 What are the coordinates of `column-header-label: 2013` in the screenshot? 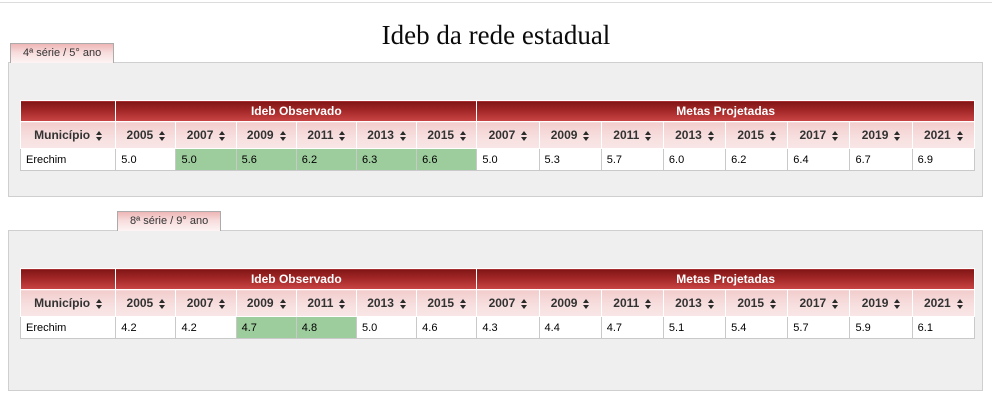 It's located at (380, 303).